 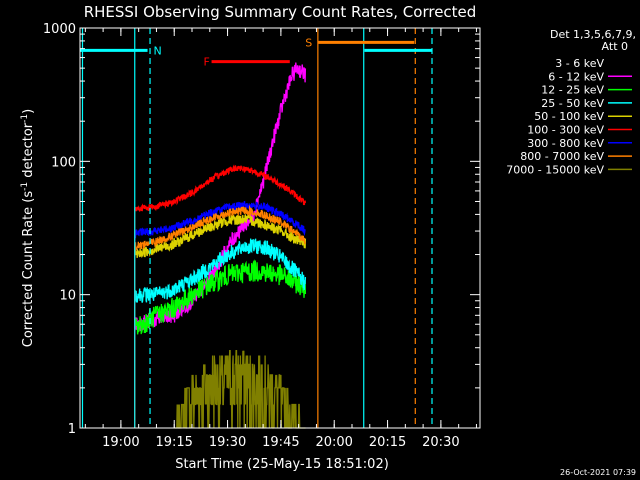 I want to click on generation-timestamp: 26-Oct-2021 07:39, so click(x=598, y=472).